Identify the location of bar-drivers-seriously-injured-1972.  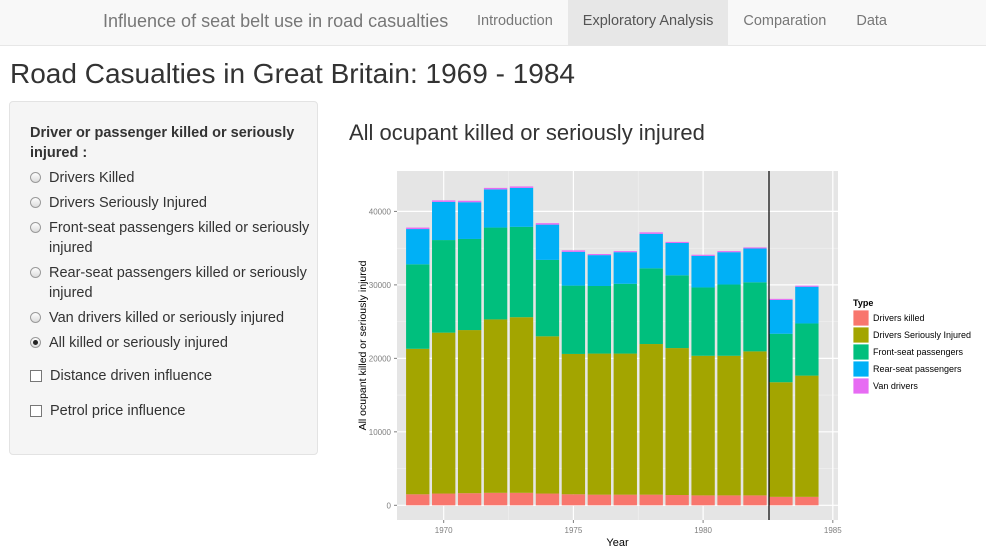
(495, 406).